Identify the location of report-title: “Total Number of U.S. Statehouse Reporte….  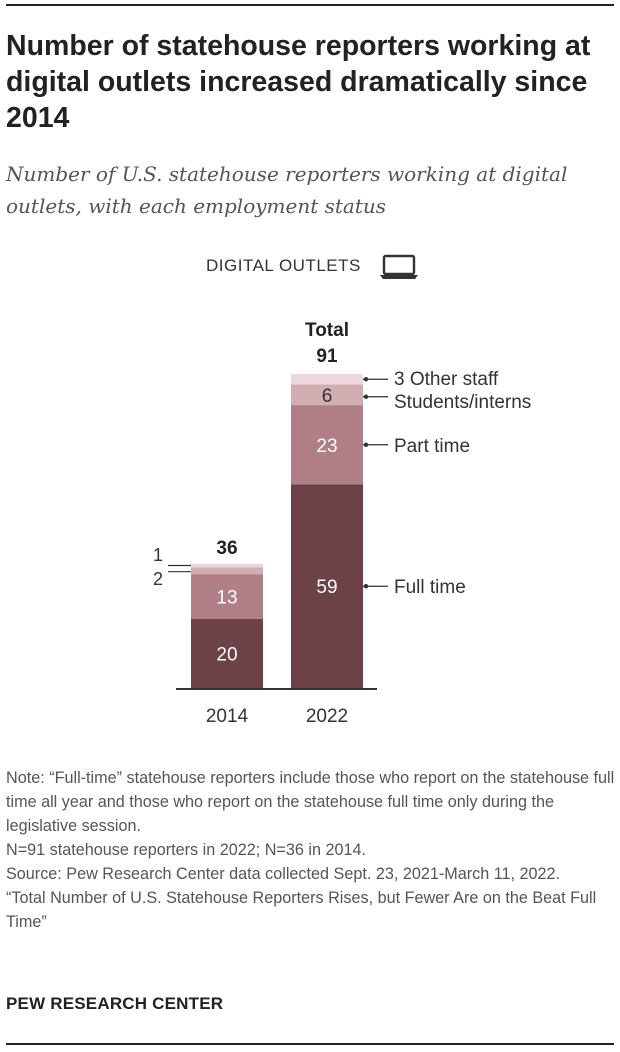
(301, 910).